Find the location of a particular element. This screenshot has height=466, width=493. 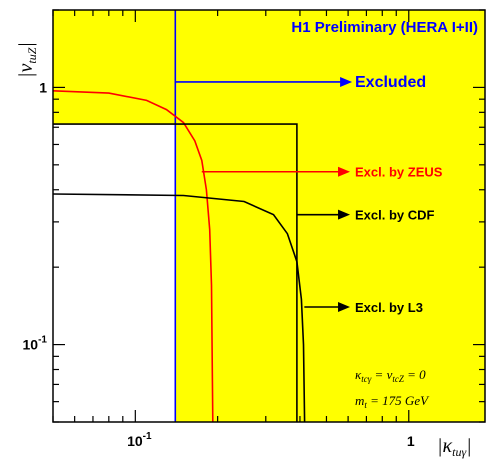

y-tick-label: 1 is located at coordinates (43, 87).